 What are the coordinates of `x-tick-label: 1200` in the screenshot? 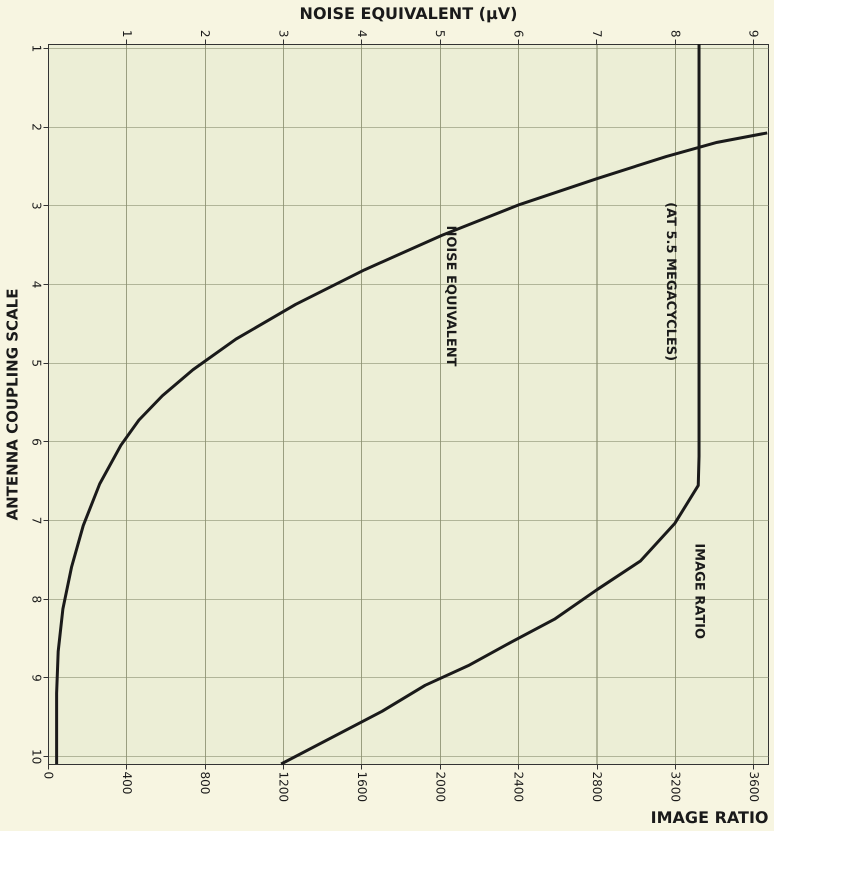 It's located at (283, 787).